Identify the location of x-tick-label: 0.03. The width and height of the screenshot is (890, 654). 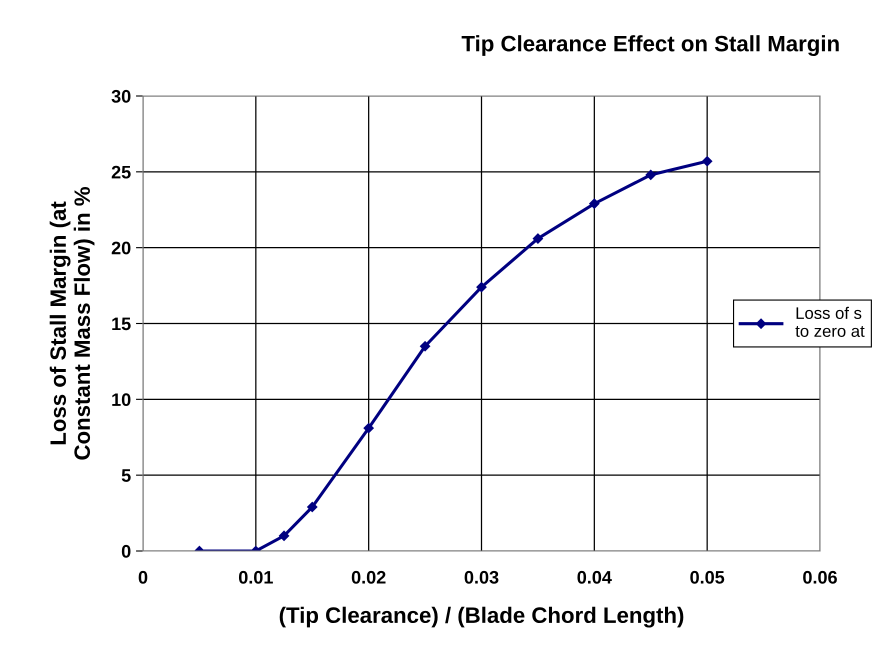
(481, 577).